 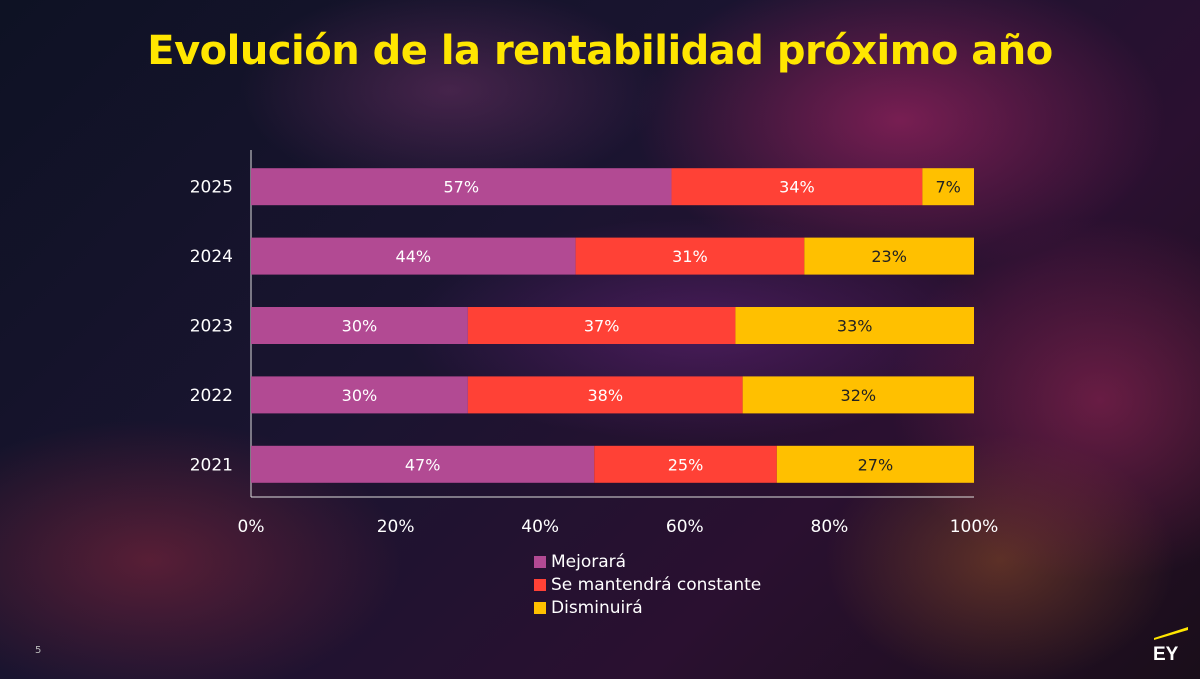 I want to click on data-label: 47%, so click(x=423, y=464).